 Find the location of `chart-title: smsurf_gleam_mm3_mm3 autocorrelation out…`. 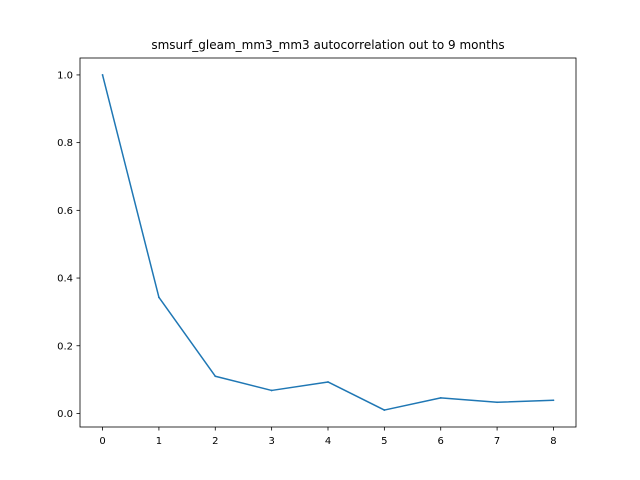

chart-title: smsurf_gleam_mm3_mm3 autocorrelation out… is located at coordinates (327, 45).